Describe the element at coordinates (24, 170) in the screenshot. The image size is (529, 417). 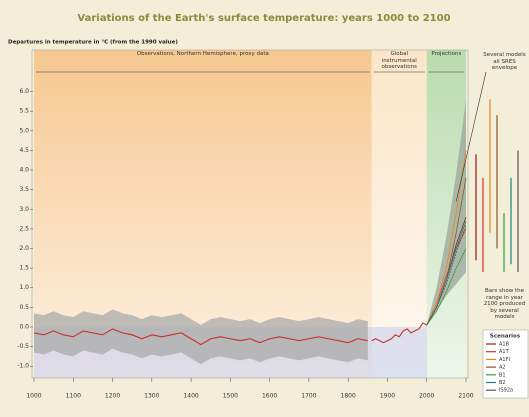
I see `y-tick-label: 4.0` at that location.